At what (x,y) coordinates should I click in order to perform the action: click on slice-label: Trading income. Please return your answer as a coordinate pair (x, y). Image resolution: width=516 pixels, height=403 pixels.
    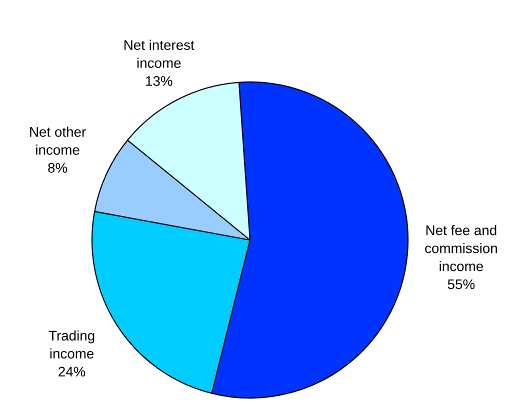
    Looking at the image, I should click on (71, 344).